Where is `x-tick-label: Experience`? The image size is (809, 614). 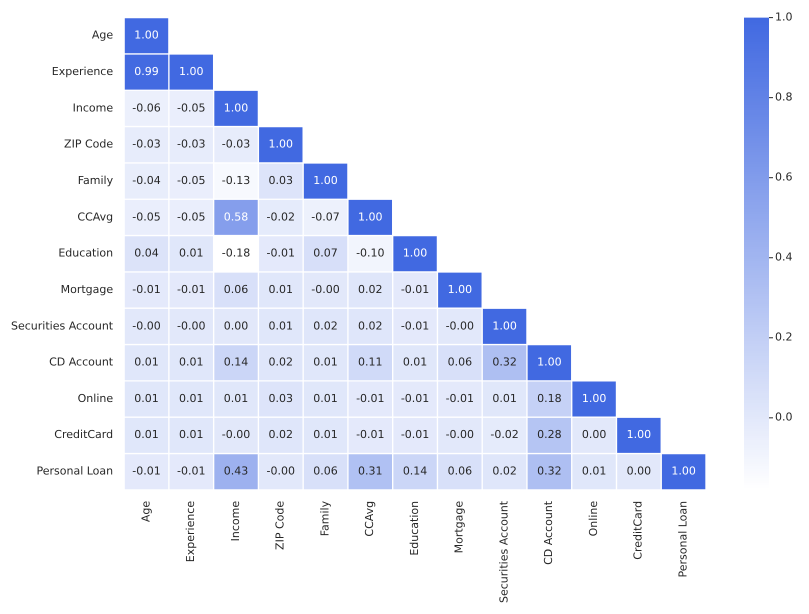 x-tick-label: Experience is located at coordinates (191, 531).